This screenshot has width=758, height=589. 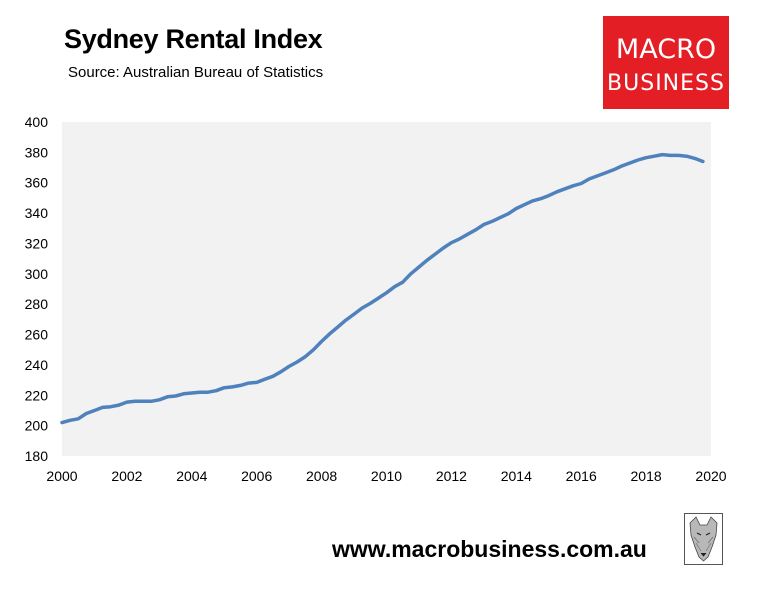 I want to click on wolf-icon, so click(x=703, y=539).